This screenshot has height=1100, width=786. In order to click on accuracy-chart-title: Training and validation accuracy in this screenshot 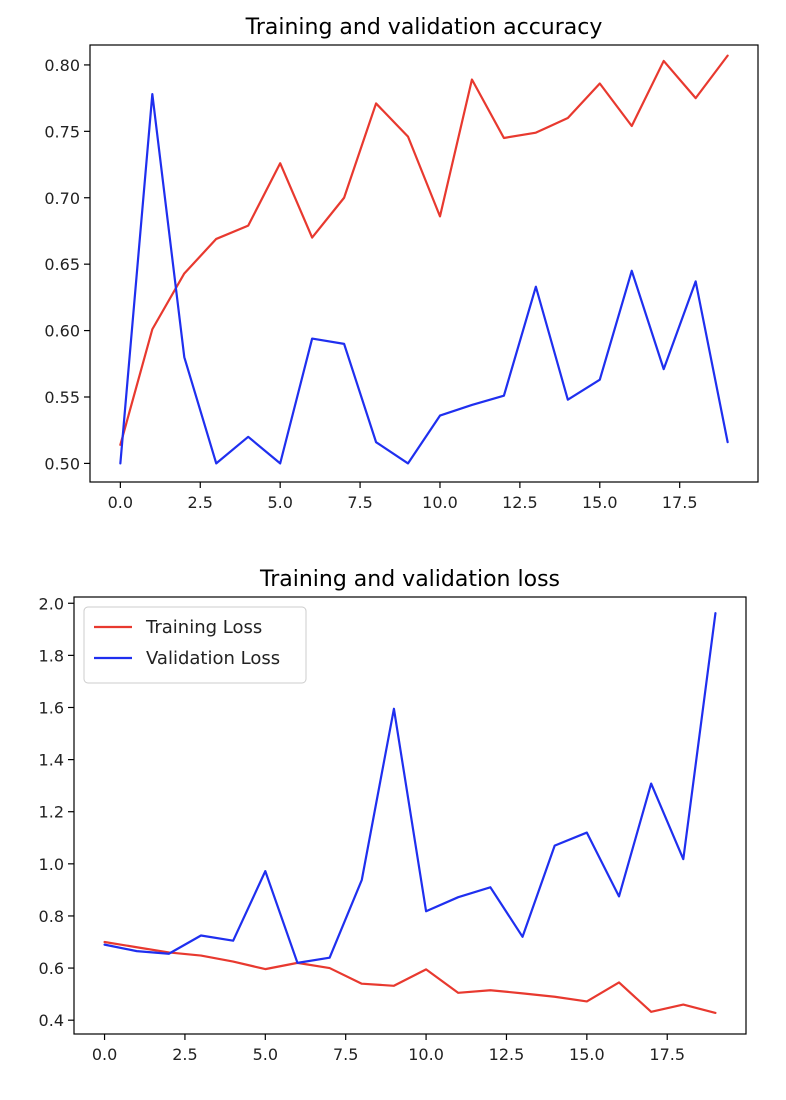, I will do `click(424, 27)`.